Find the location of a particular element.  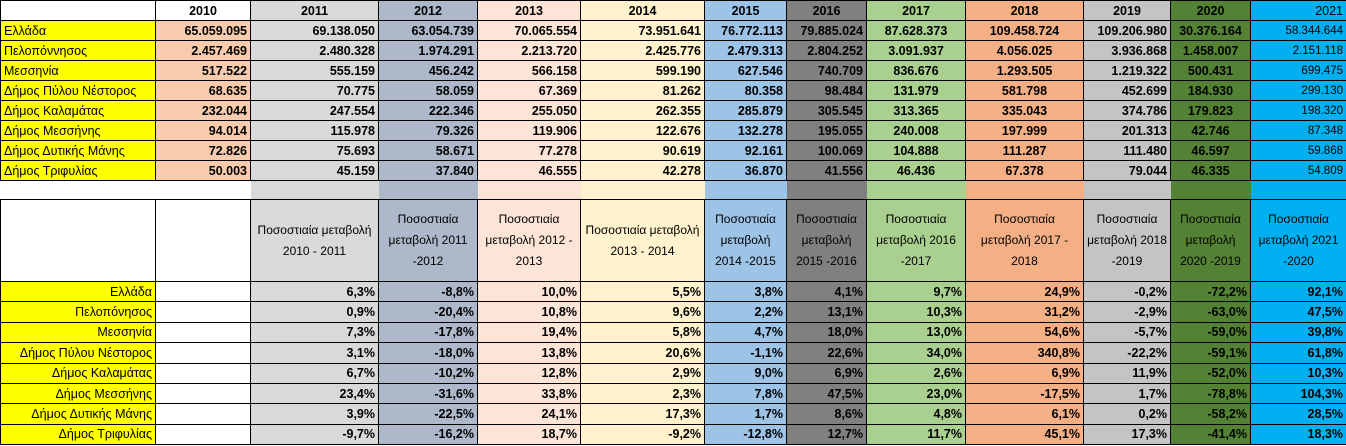

pct-cell-2018: 6,9% is located at coordinates (1024, 373).